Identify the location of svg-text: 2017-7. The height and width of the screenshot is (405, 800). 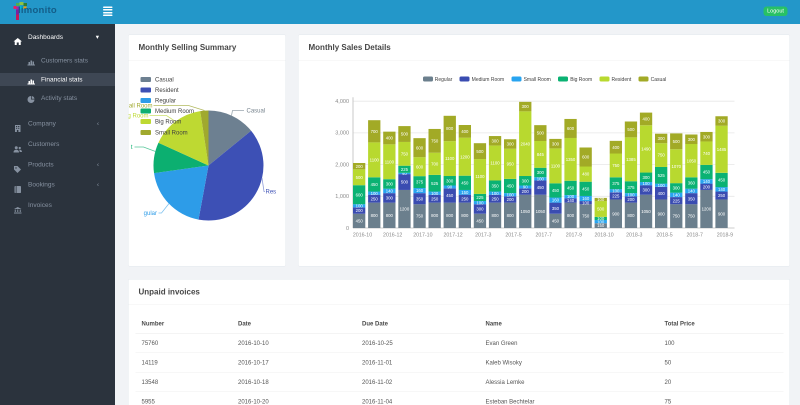
(544, 236).